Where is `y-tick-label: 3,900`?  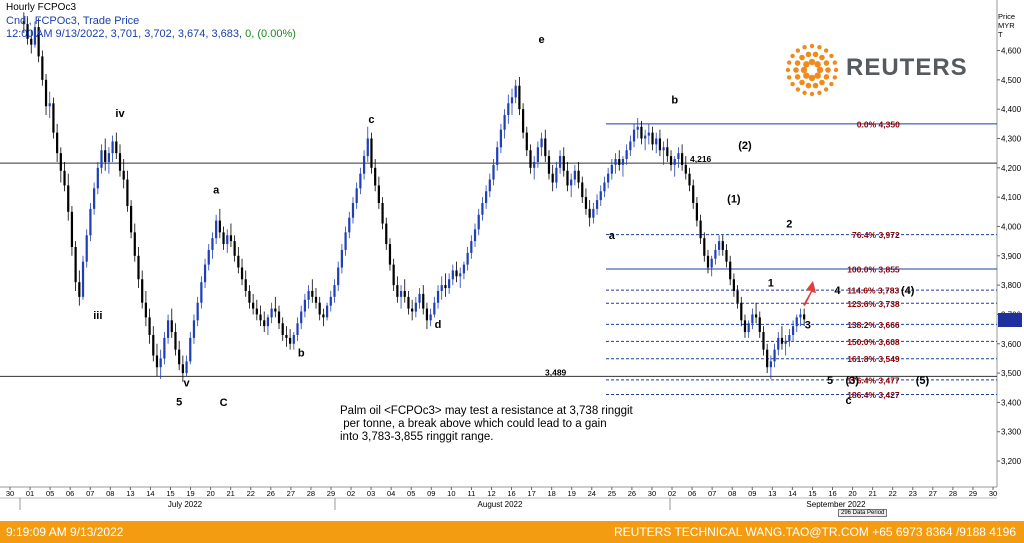
y-tick-label: 3,900 is located at coordinates (1011, 256).